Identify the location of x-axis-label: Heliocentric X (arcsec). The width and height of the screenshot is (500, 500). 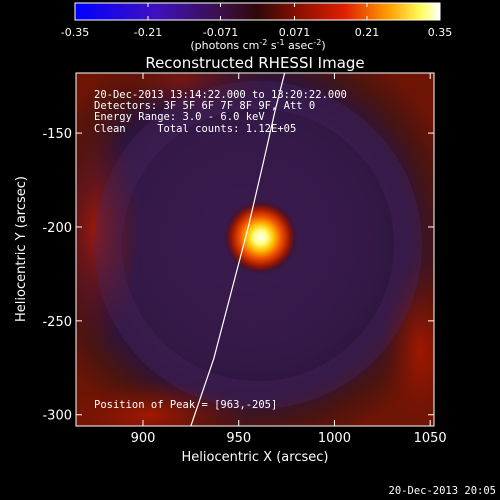
(255, 457).